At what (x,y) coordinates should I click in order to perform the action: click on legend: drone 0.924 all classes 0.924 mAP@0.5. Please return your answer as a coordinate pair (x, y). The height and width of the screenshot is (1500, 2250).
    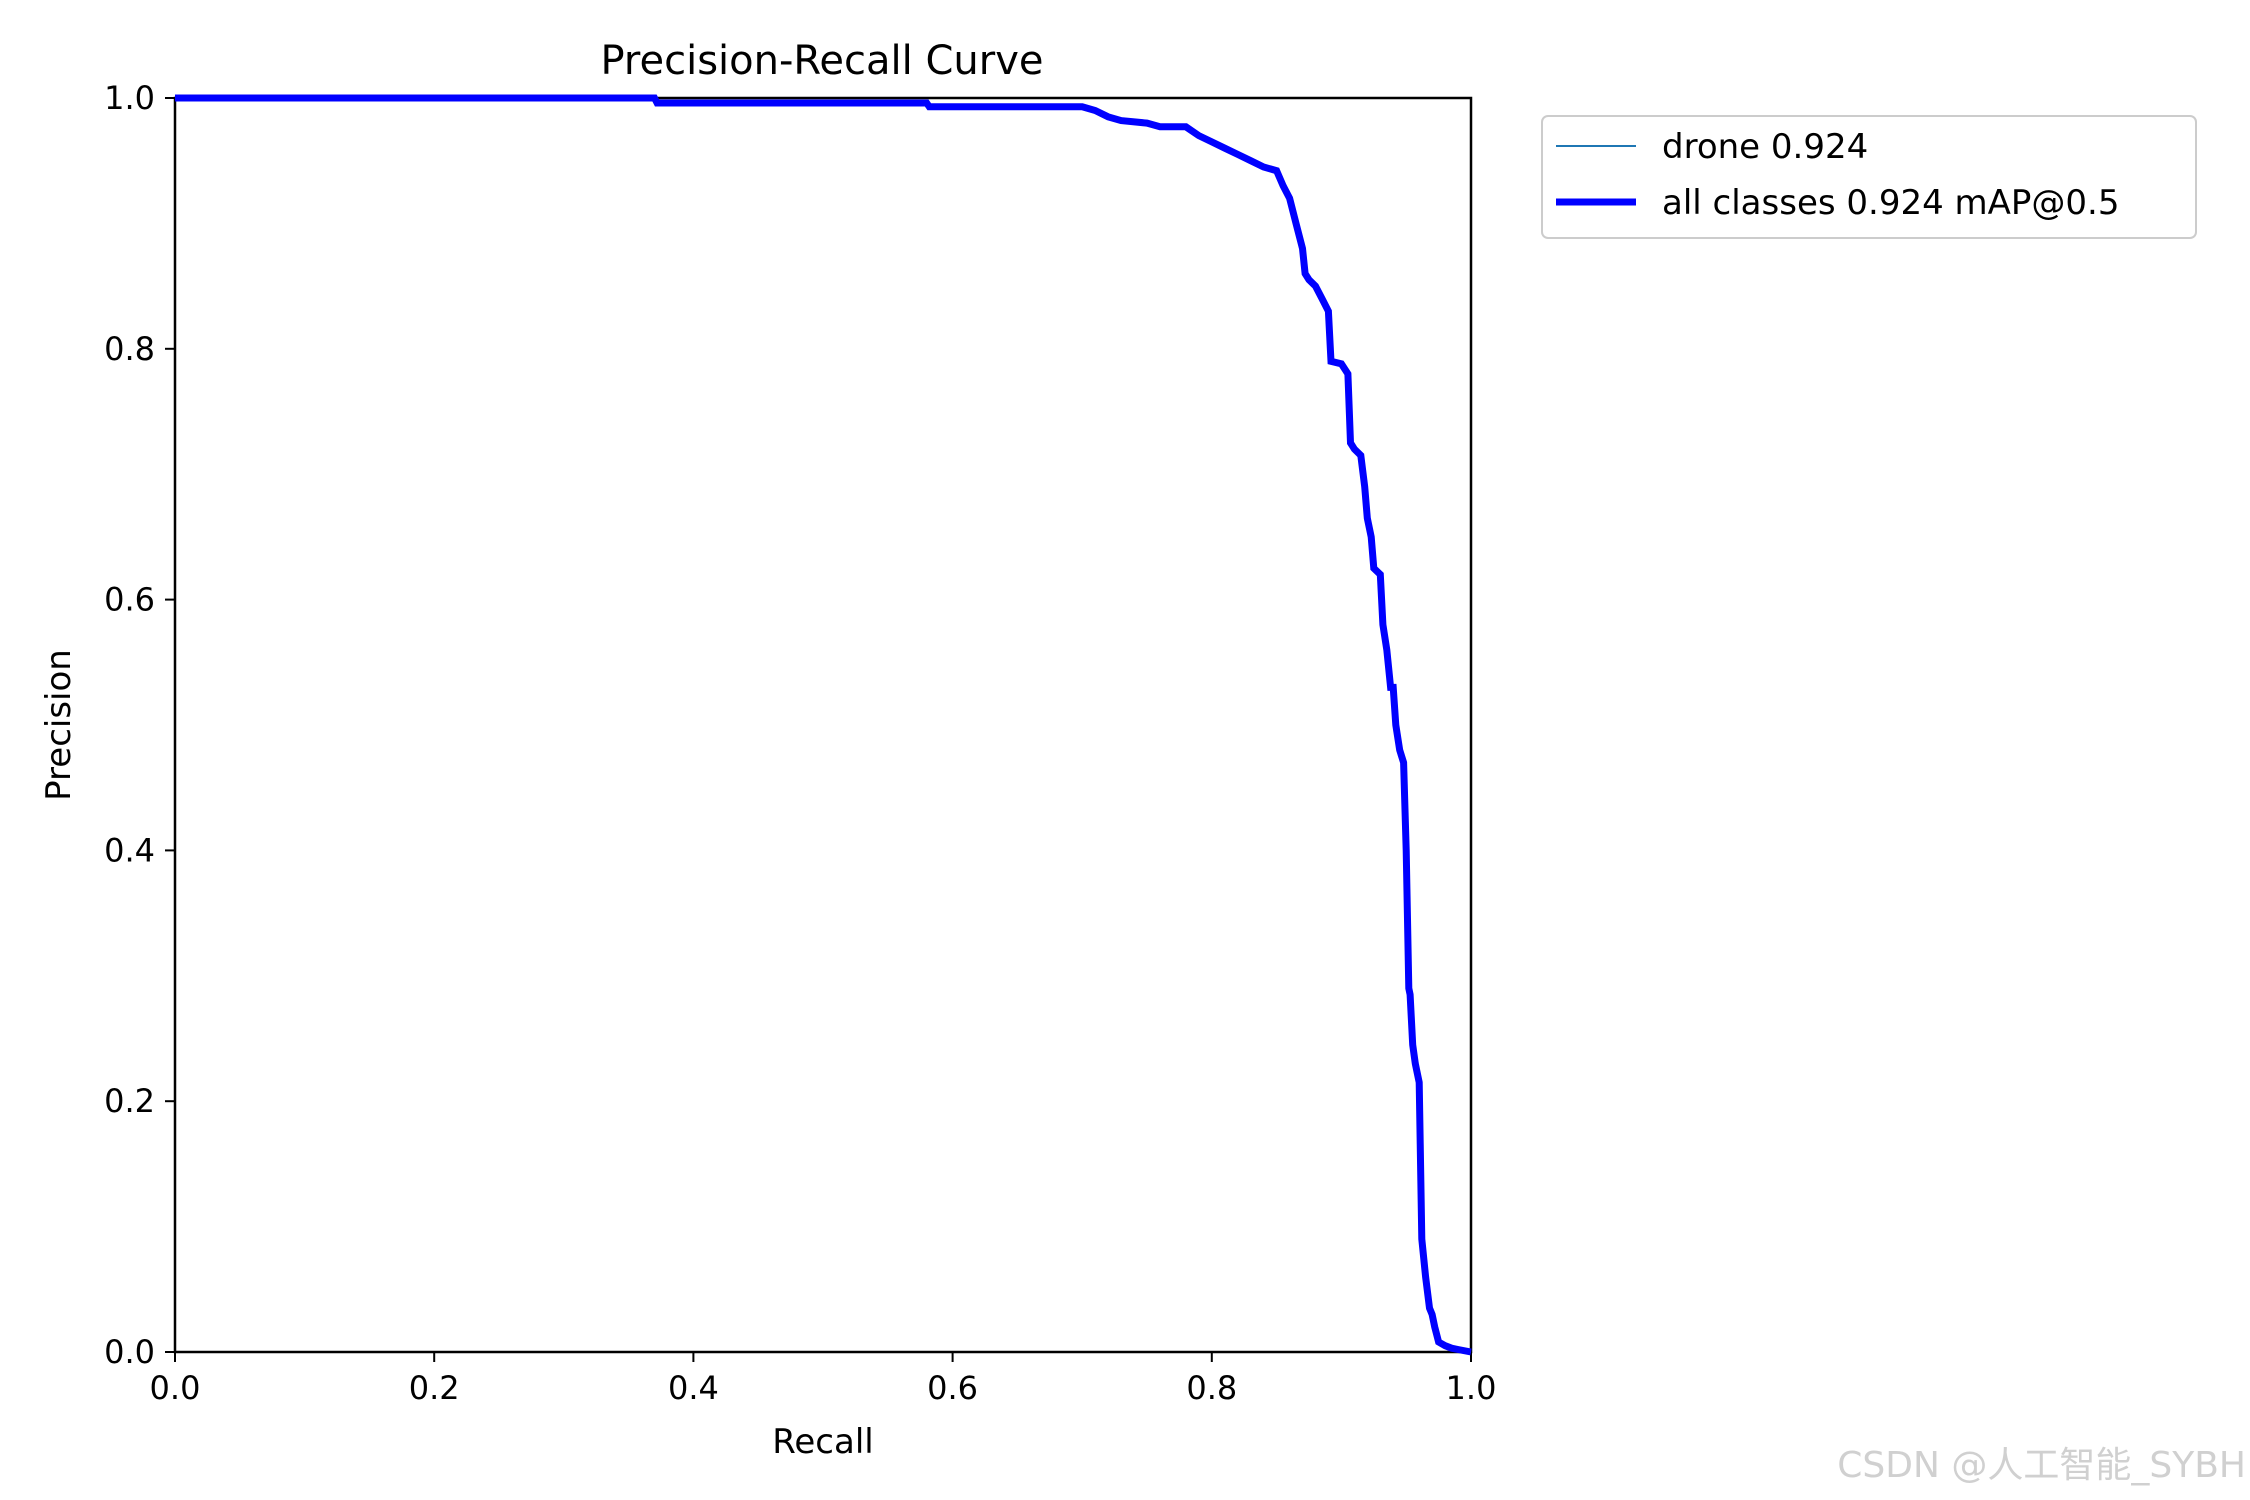
    Looking at the image, I should click on (1869, 177).